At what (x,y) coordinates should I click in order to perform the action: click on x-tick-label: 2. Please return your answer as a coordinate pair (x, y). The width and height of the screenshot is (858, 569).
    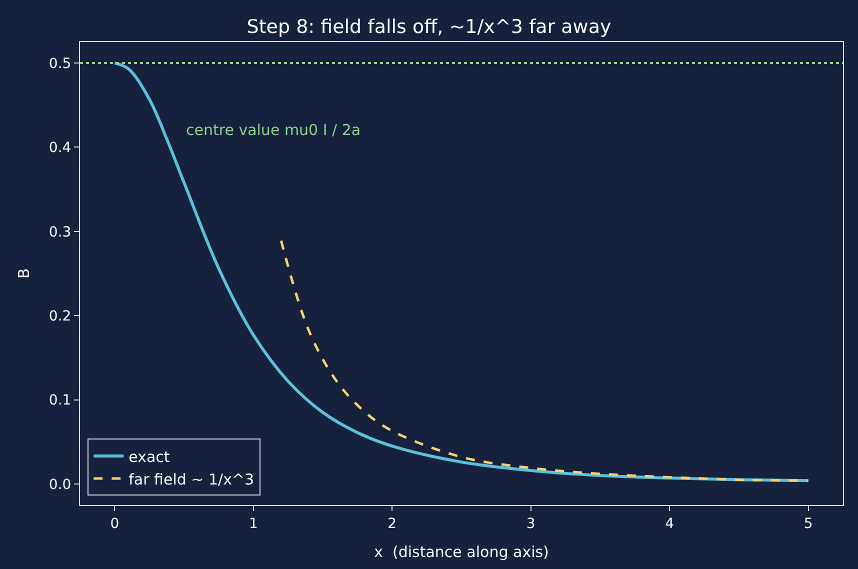
    Looking at the image, I should click on (392, 524).